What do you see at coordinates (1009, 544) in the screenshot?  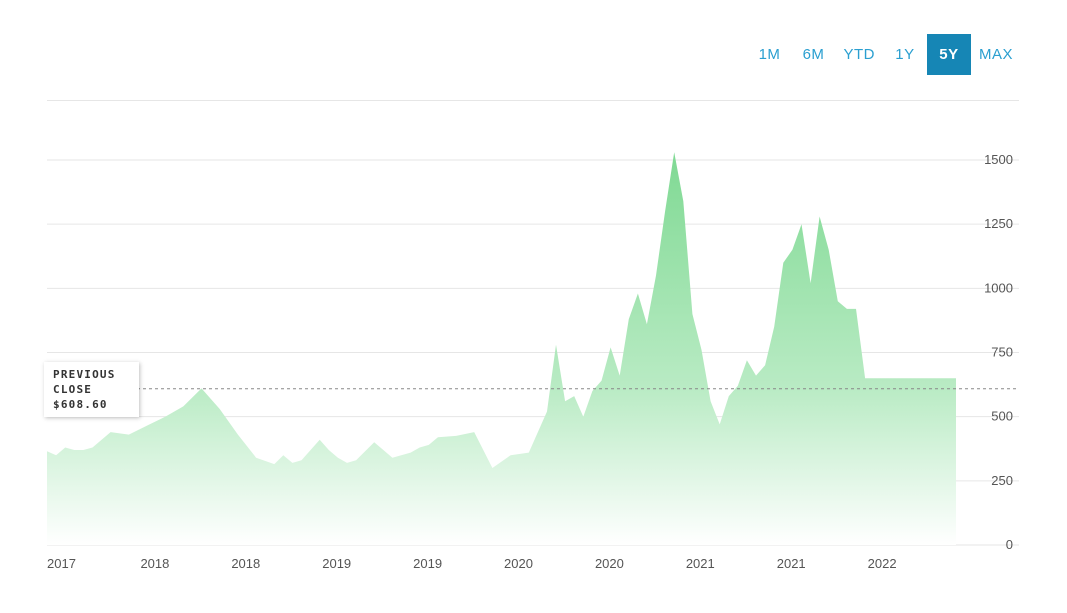 I see `y-tick-label: 0` at bounding box center [1009, 544].